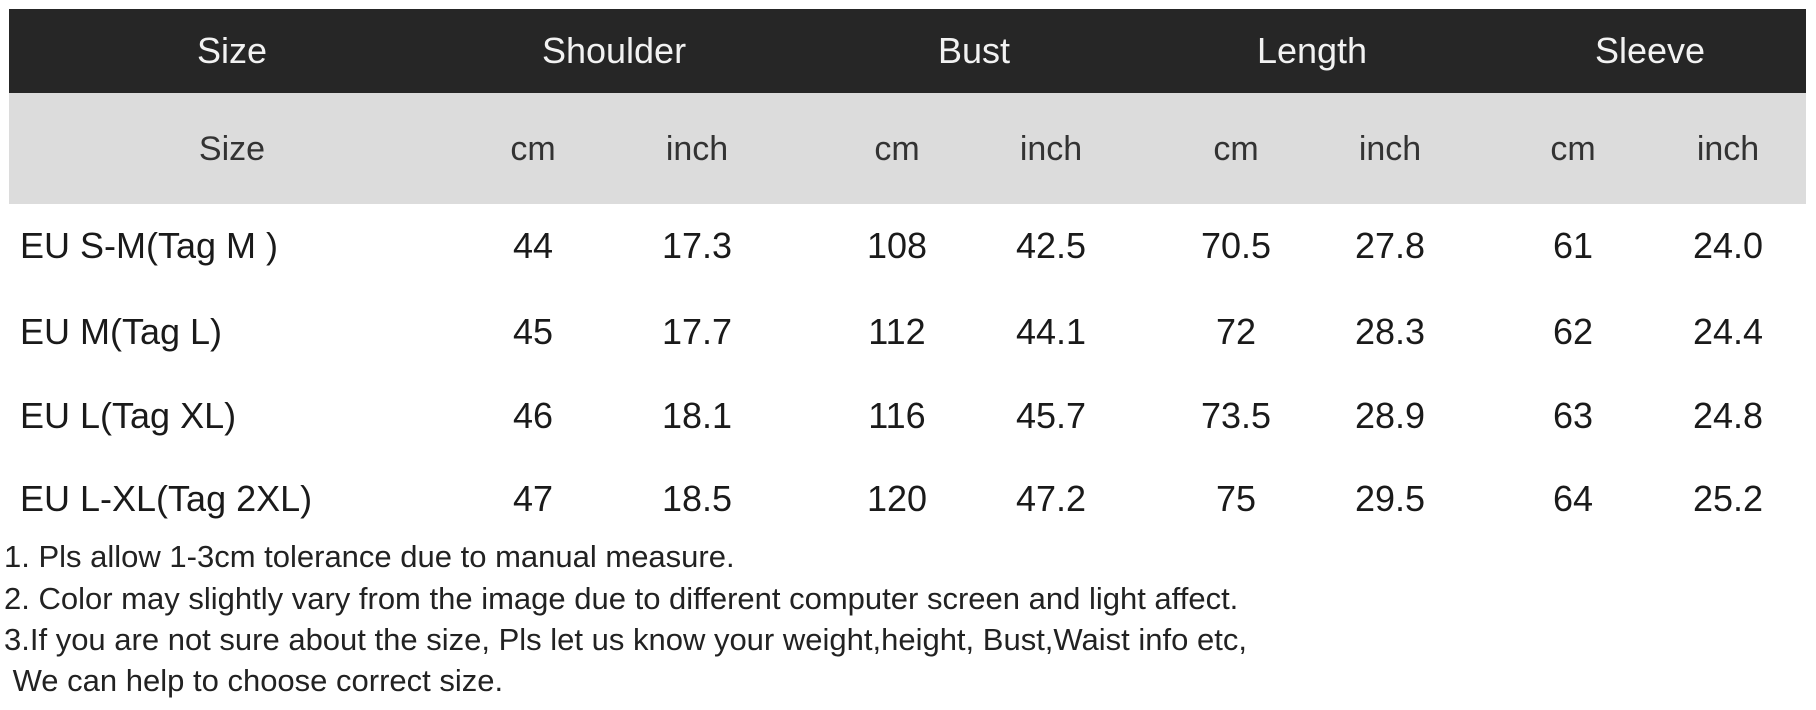  Describe the element at coordinates (1236, 415) in the screenshot. I see `table-cell: 73.5` at that location.